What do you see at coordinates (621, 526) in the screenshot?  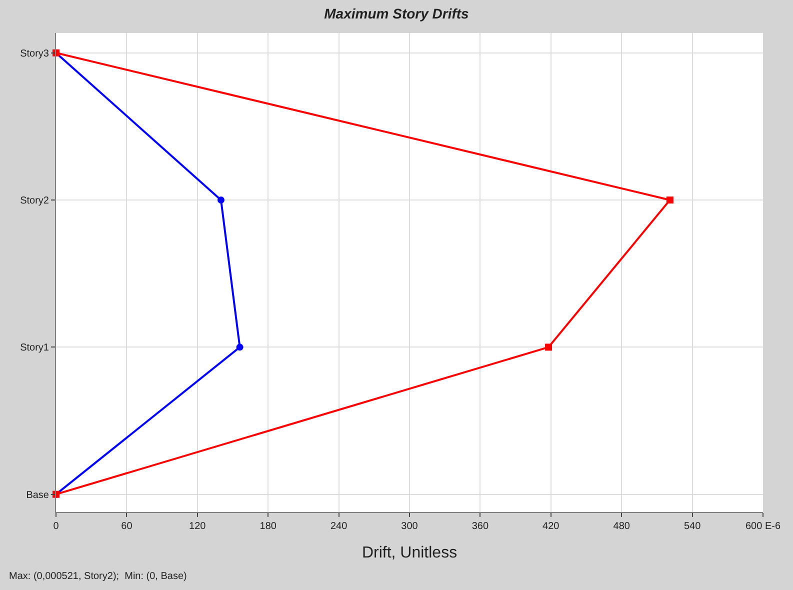 I see `x-tick-label: 480` at bounding box center [621, 526].